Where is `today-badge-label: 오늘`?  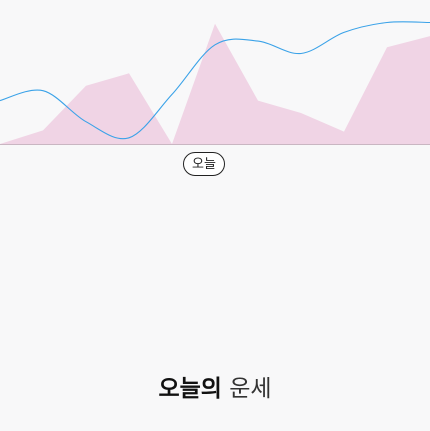
today-badge-label: 오늘 is located at coordinates (204, 164).